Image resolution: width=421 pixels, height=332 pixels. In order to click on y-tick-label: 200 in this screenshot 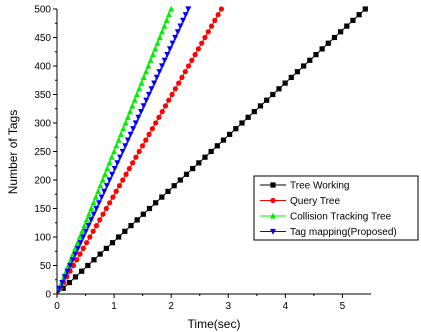, I will do `click(42, 181)`.